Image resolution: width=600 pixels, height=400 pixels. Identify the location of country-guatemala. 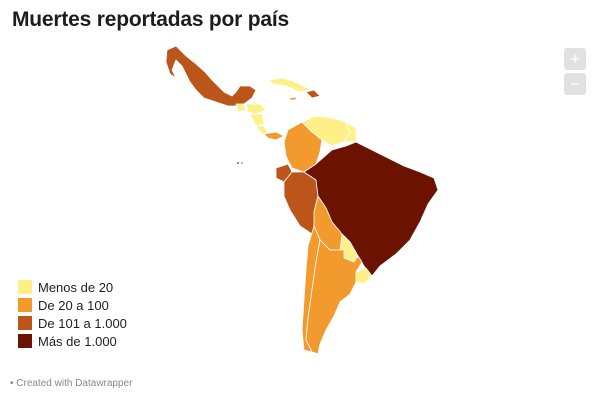
(241, 108).